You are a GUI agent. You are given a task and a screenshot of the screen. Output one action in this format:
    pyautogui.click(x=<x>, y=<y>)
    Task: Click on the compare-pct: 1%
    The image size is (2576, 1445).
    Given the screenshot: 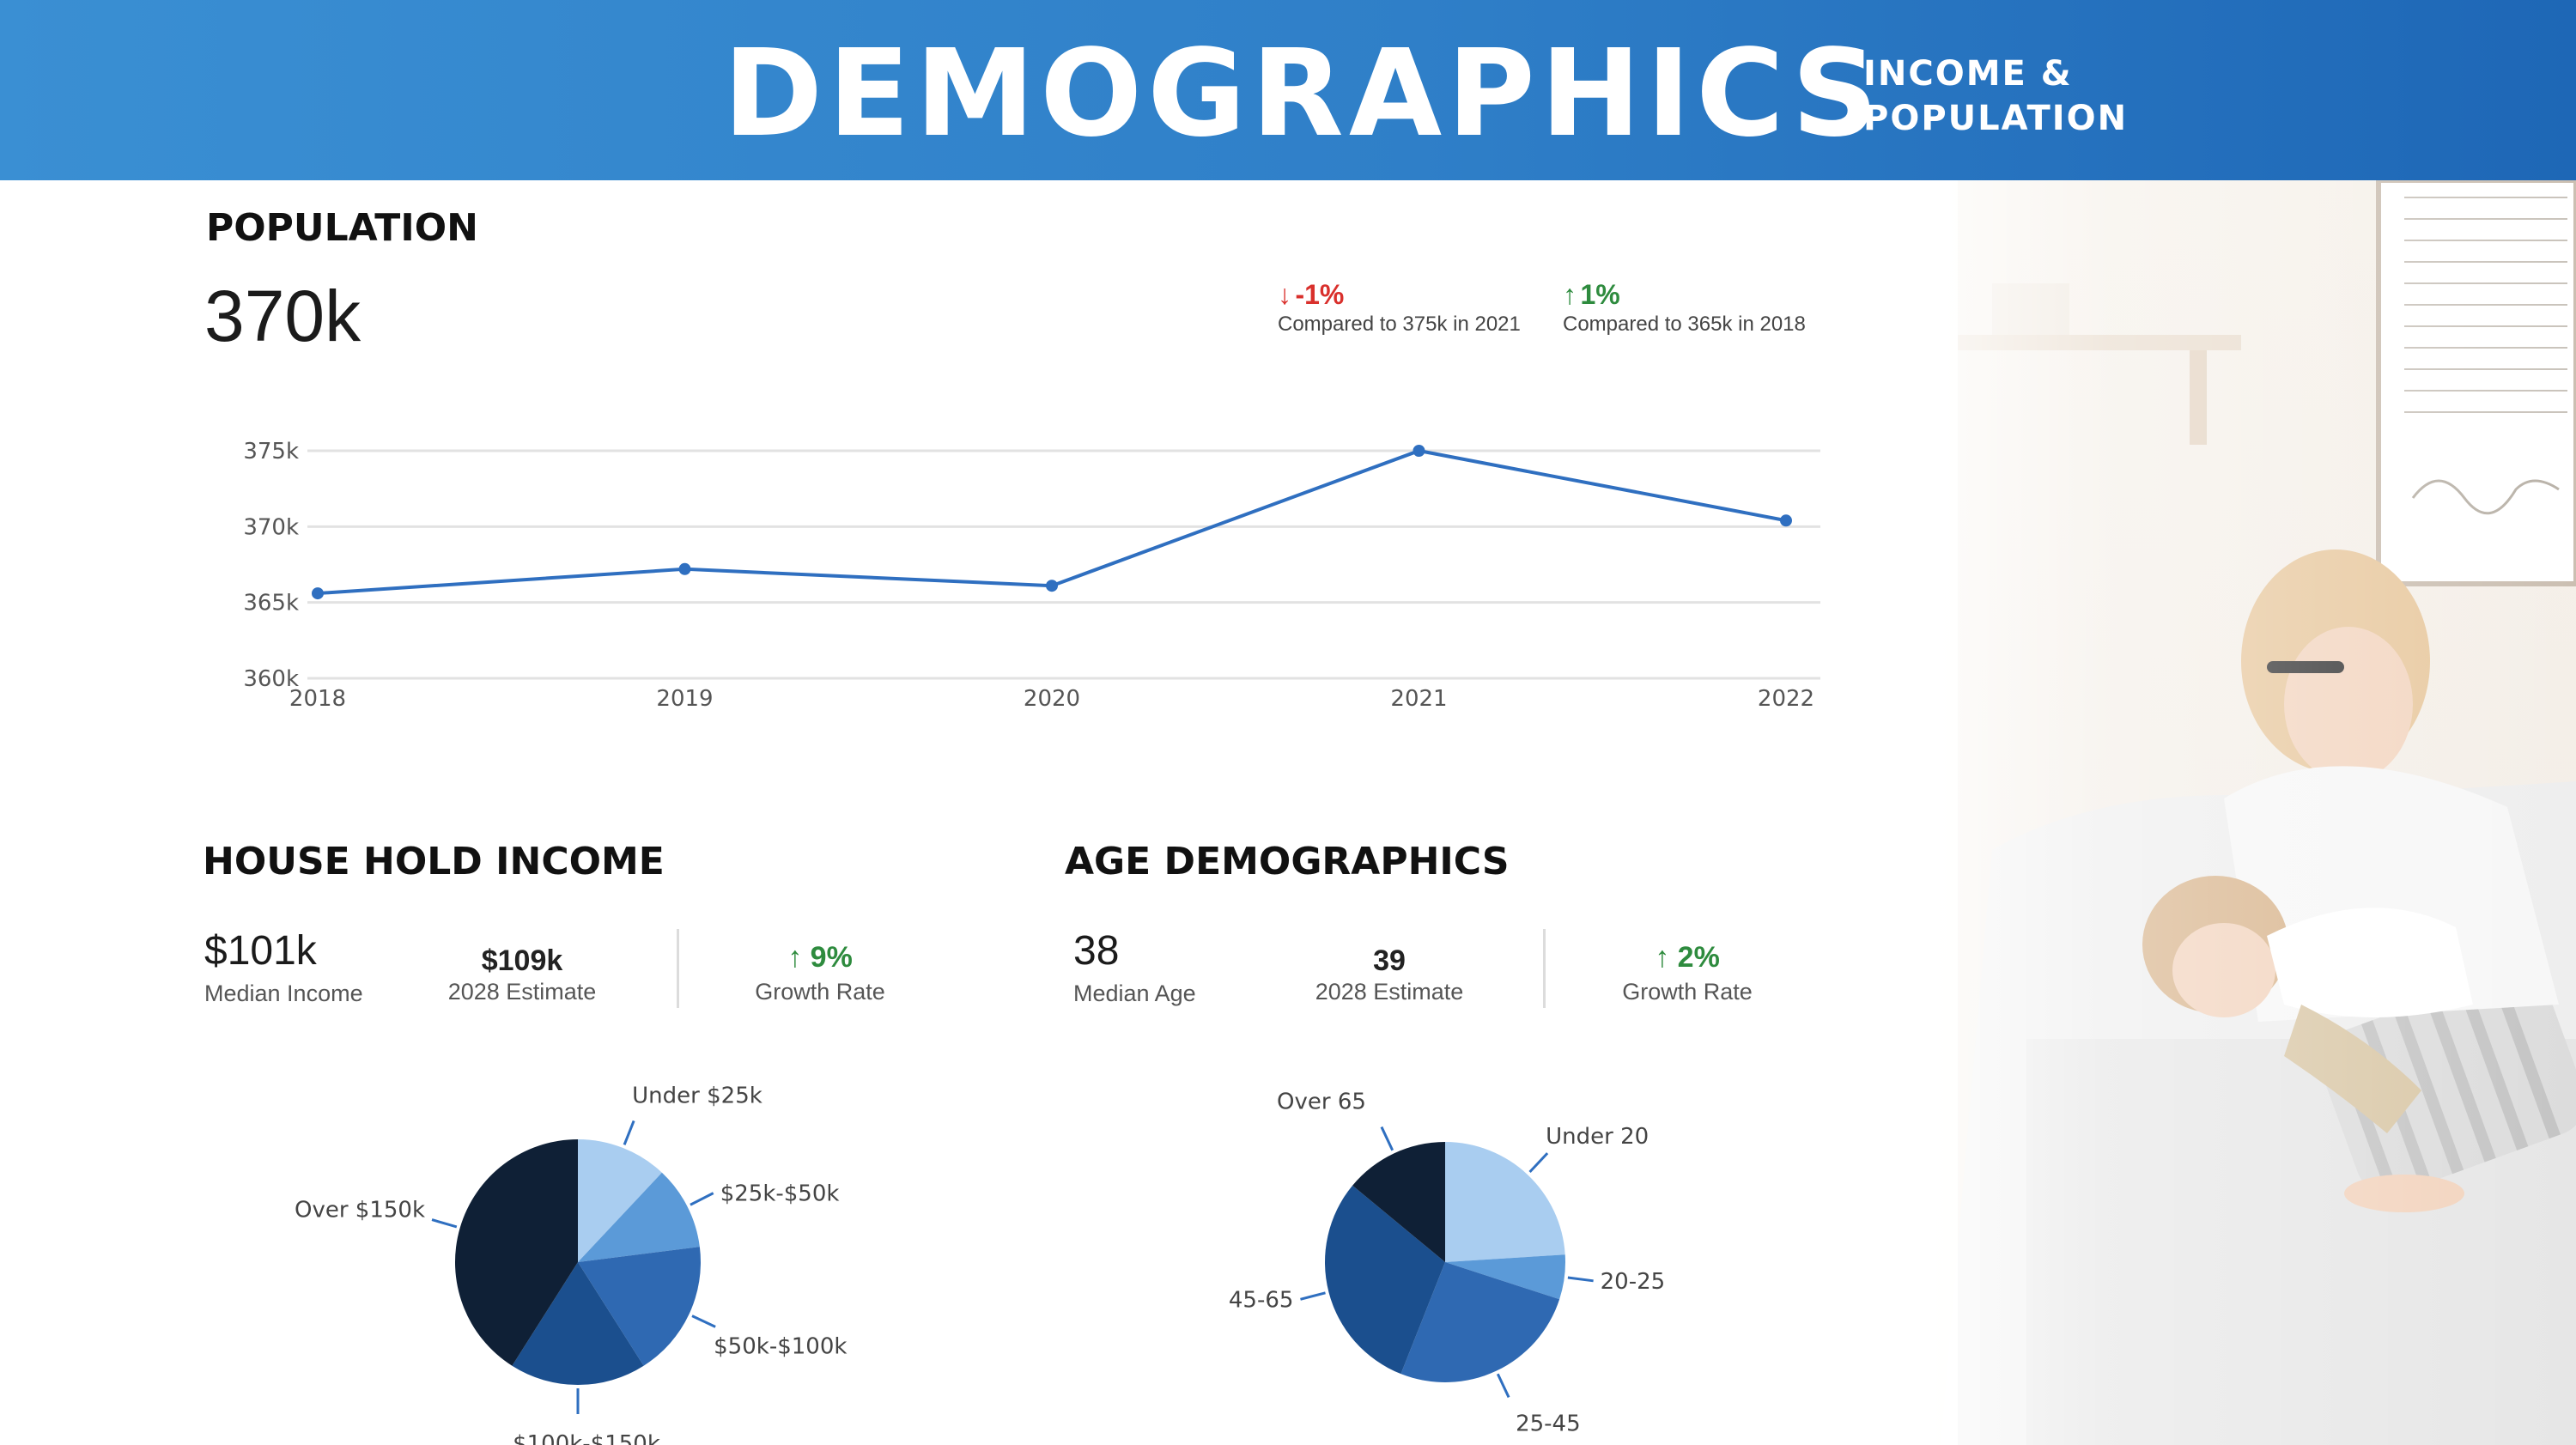 What is the action you would take?
    pyautogui.click(x=1600, y=295)
    